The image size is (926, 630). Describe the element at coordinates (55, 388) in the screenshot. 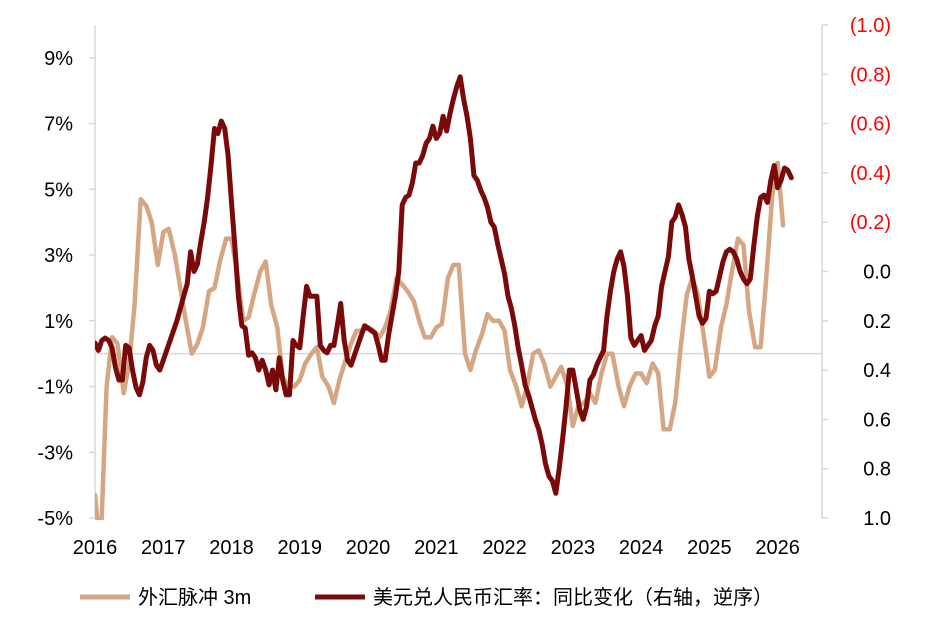

I see `left-tick-label: -1%` at that location.